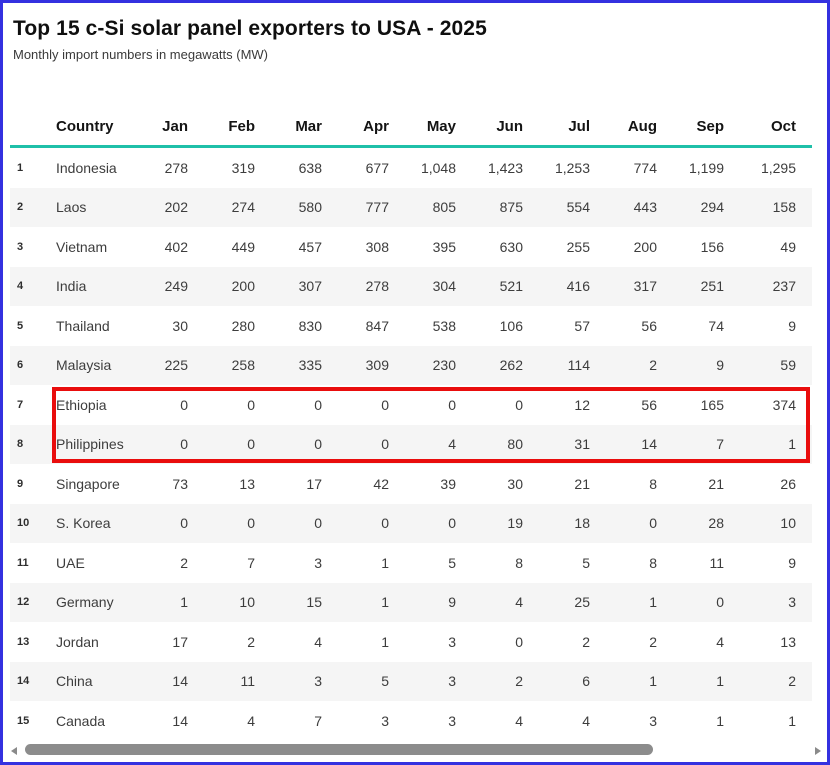  I want to click on row-rank: 7, so click(20, 404).